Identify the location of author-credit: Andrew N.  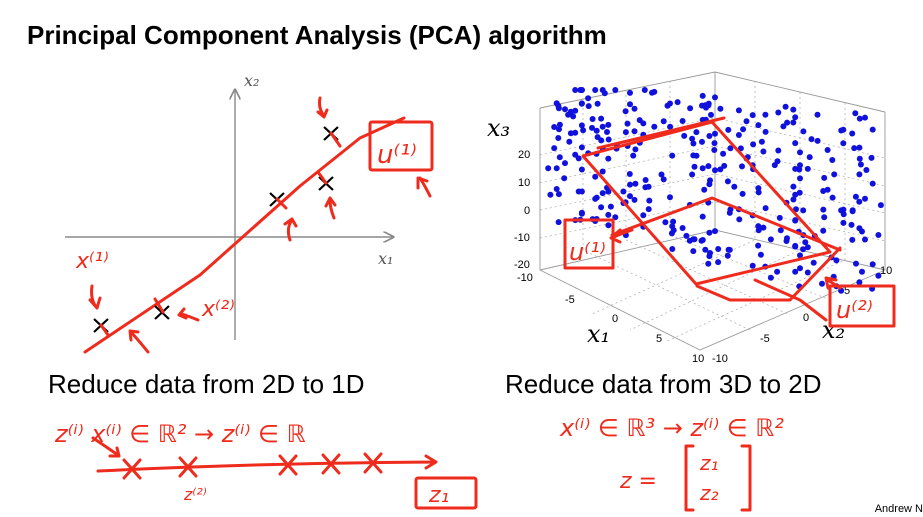
(898, 509).